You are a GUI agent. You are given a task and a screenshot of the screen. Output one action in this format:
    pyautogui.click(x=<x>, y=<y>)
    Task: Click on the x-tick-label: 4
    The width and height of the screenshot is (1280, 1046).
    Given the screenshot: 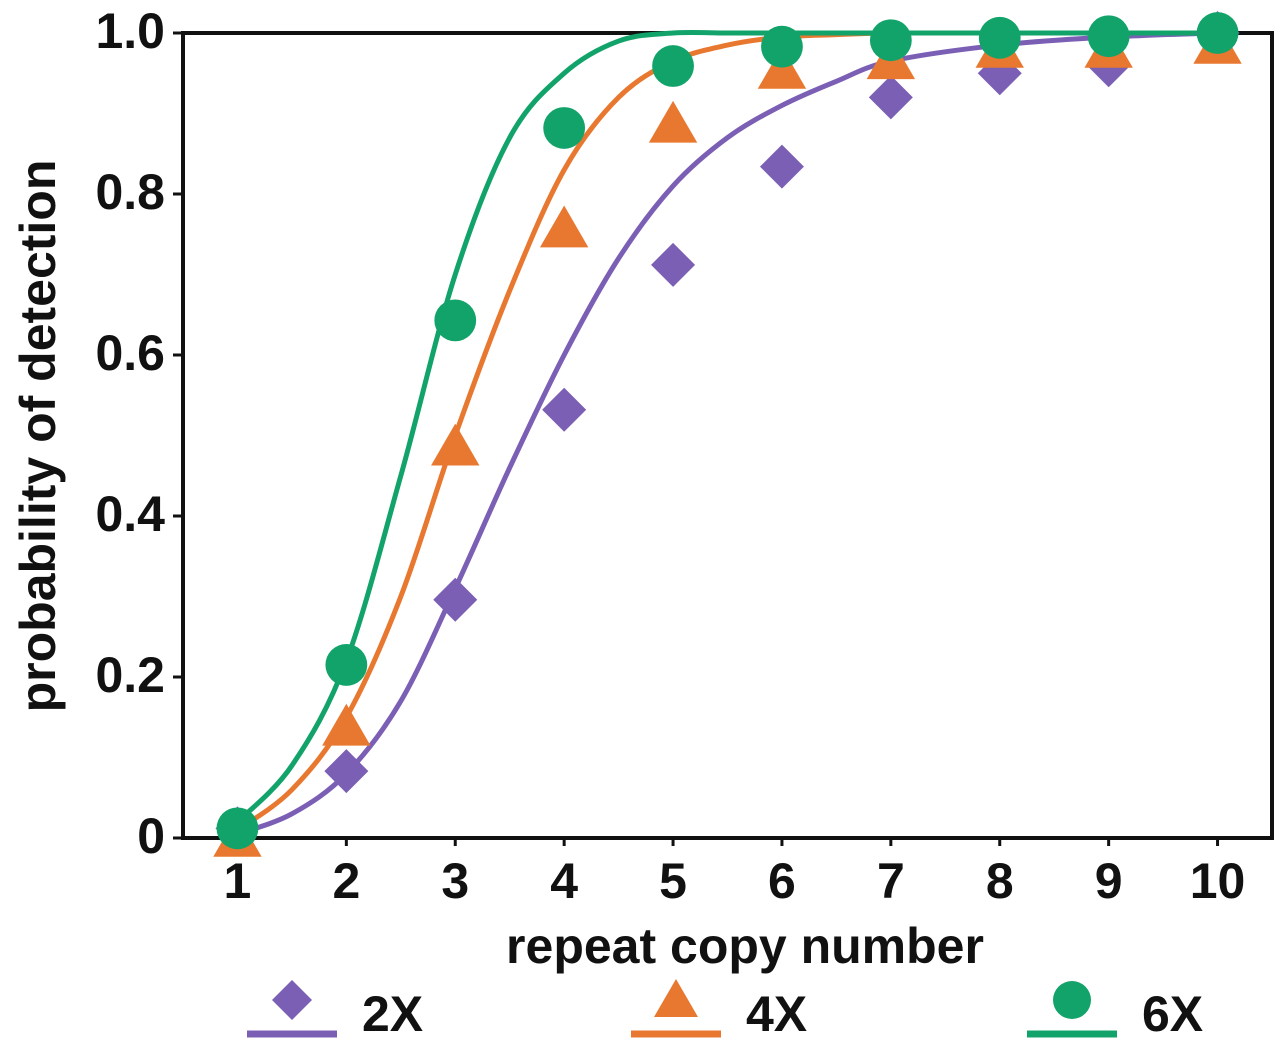 What is the action you would take?
    pyautogui.click(x=564, y=881)
    